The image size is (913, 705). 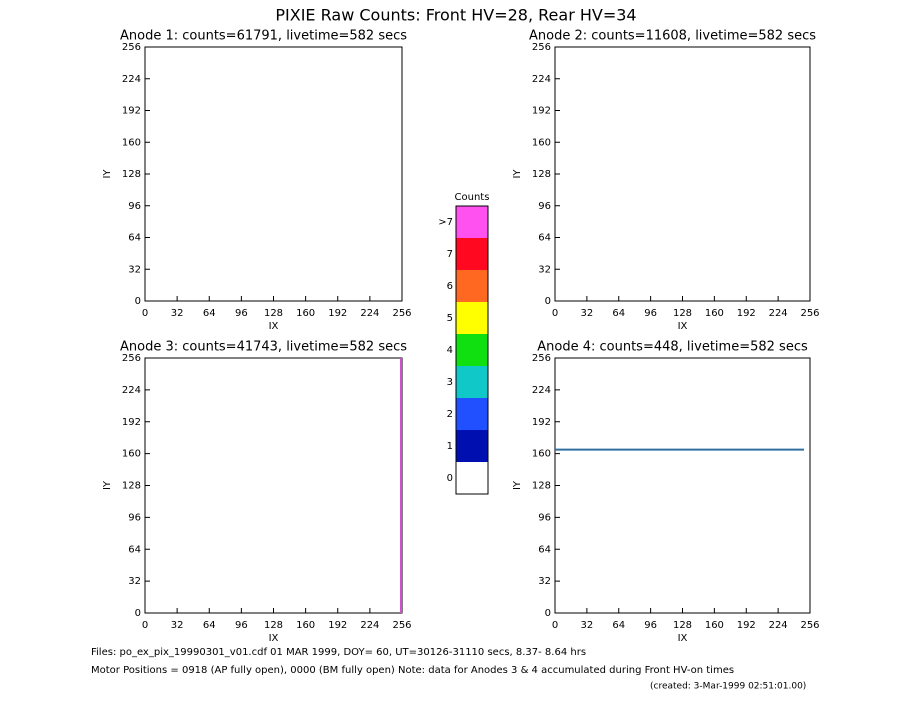 I want to click on footer-created: (created: 3-Mar-1999 02:51:01.00), so click(x=728, y=687).